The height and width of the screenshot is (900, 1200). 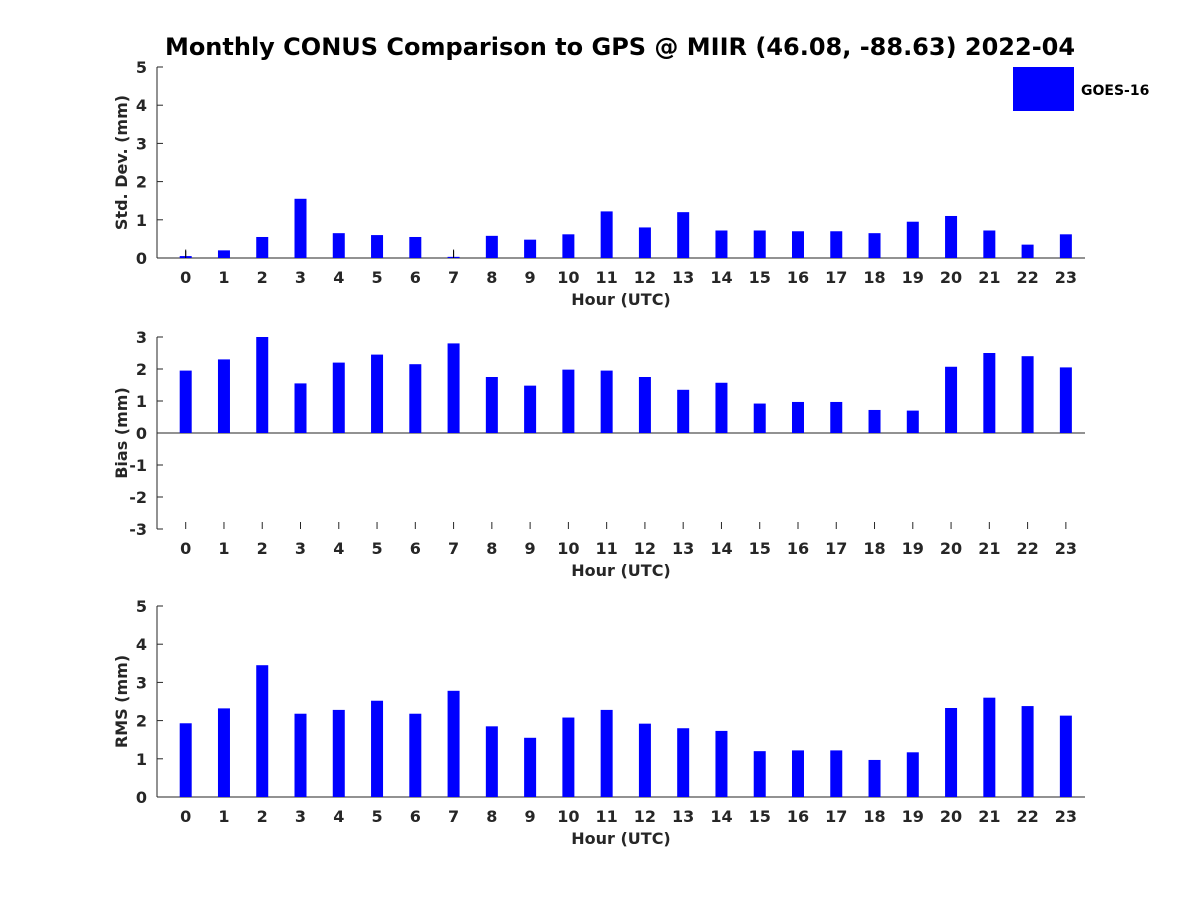 I want to click on x-tick-label-std-dev: 23, so click(x=1066, y=277).